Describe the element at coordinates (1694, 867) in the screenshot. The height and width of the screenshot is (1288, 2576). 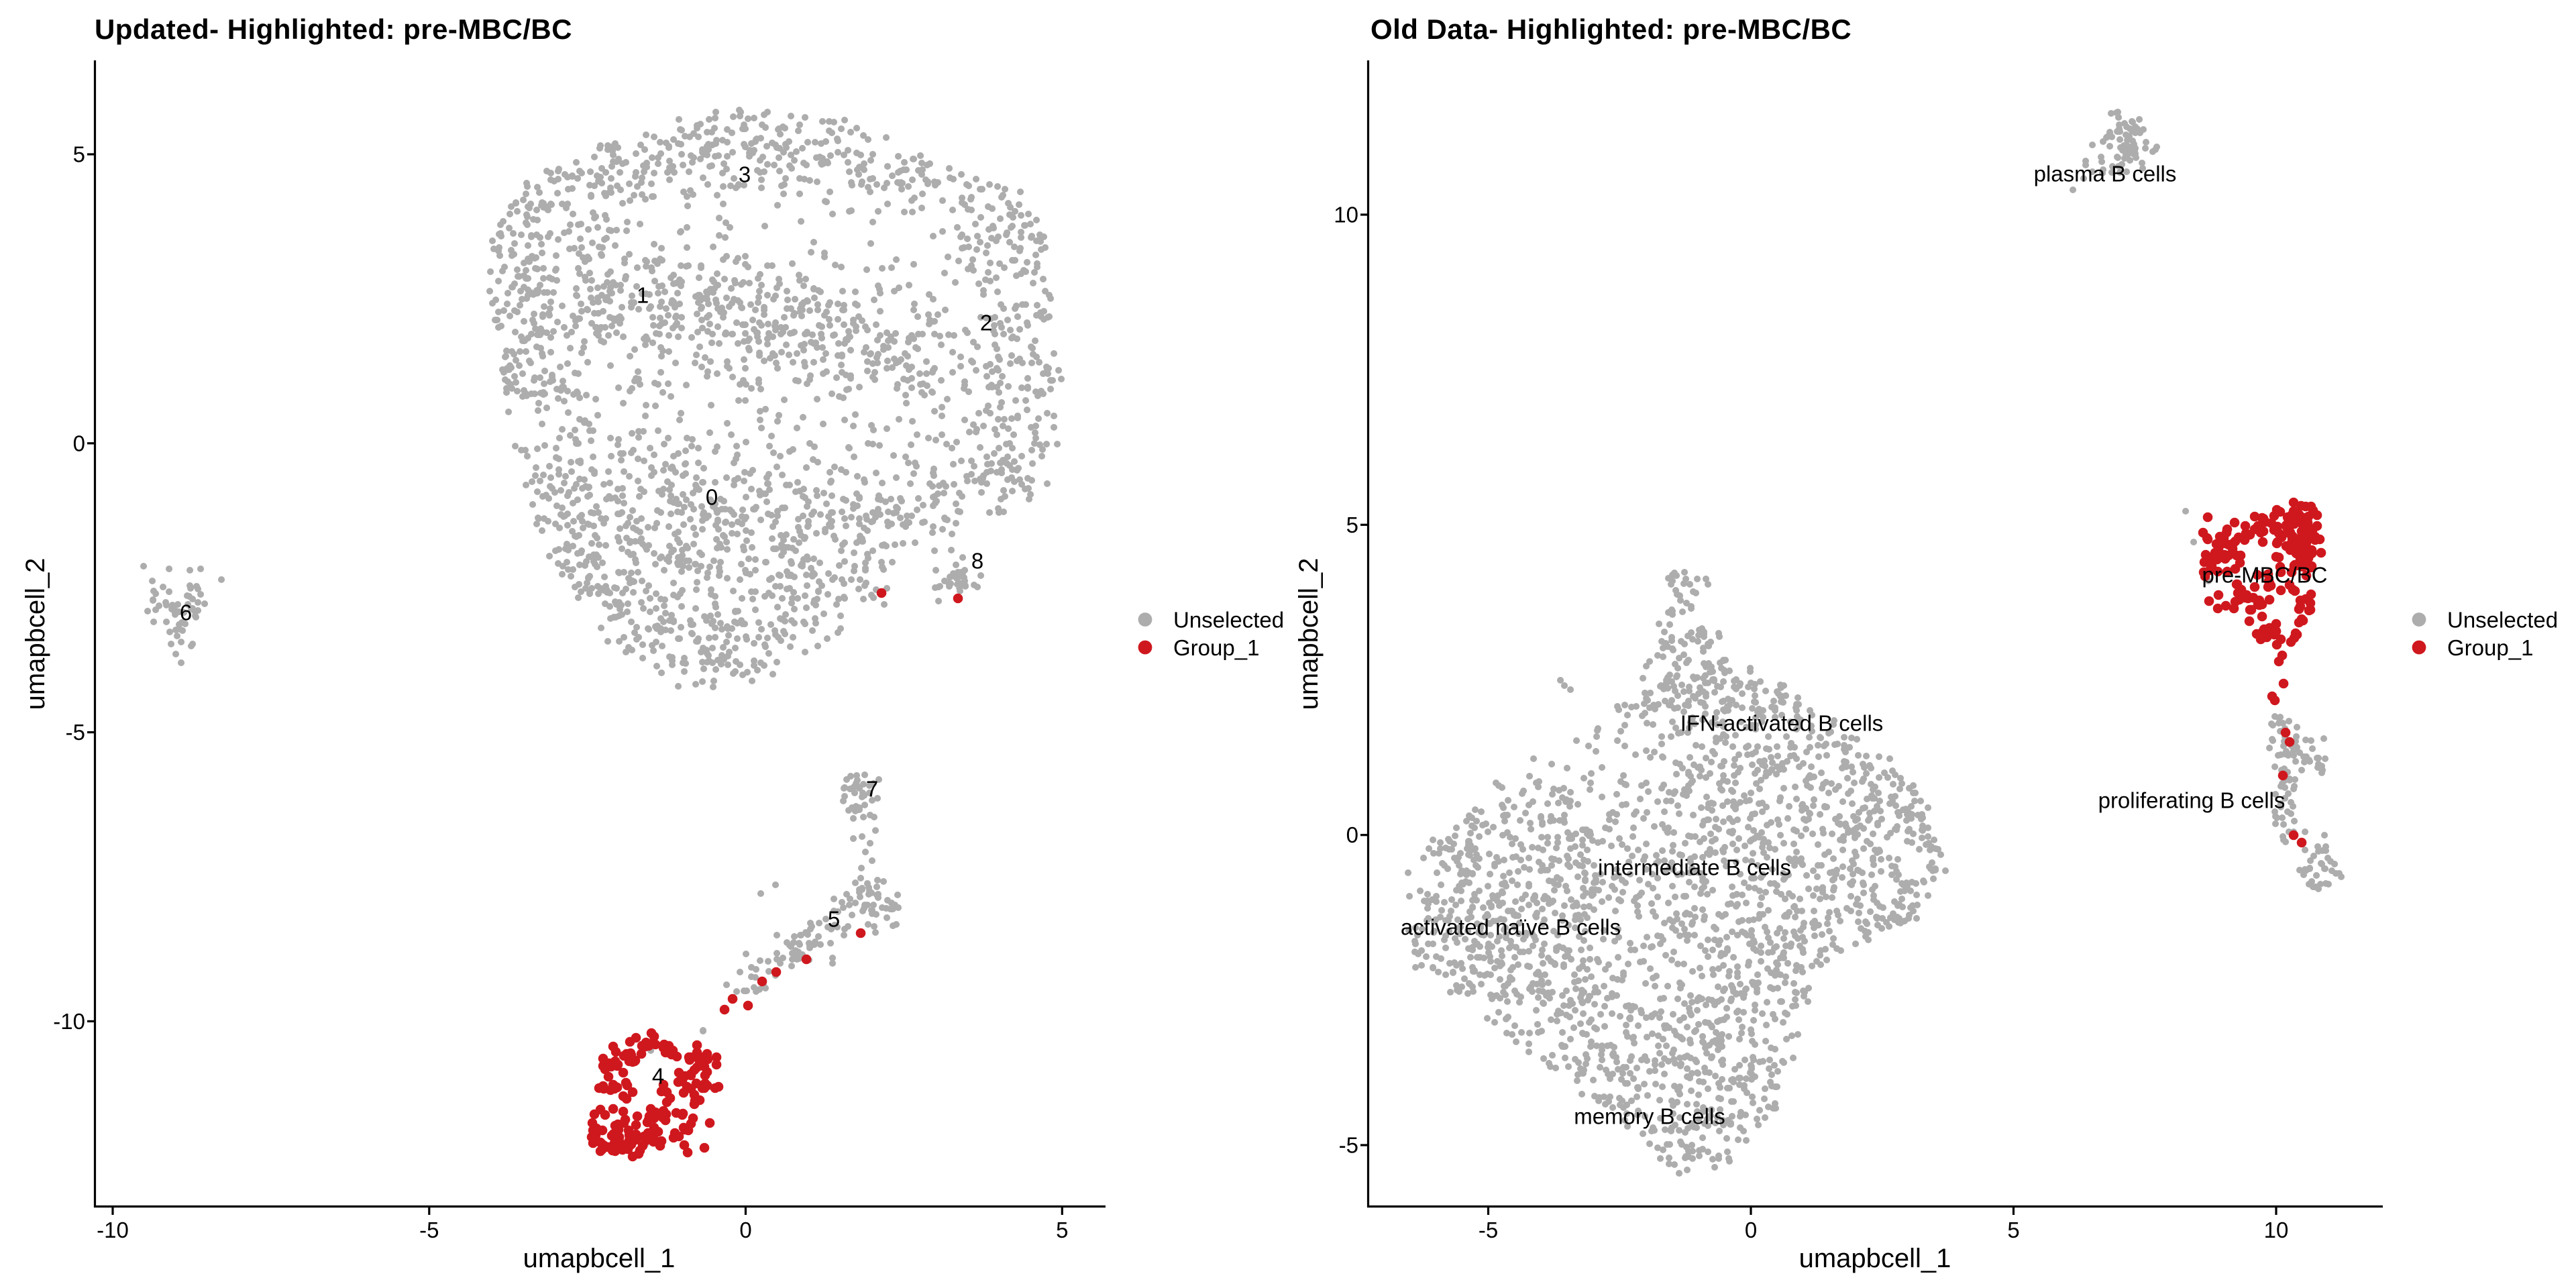
I see `svg-text: intermediate B cells` at that location.